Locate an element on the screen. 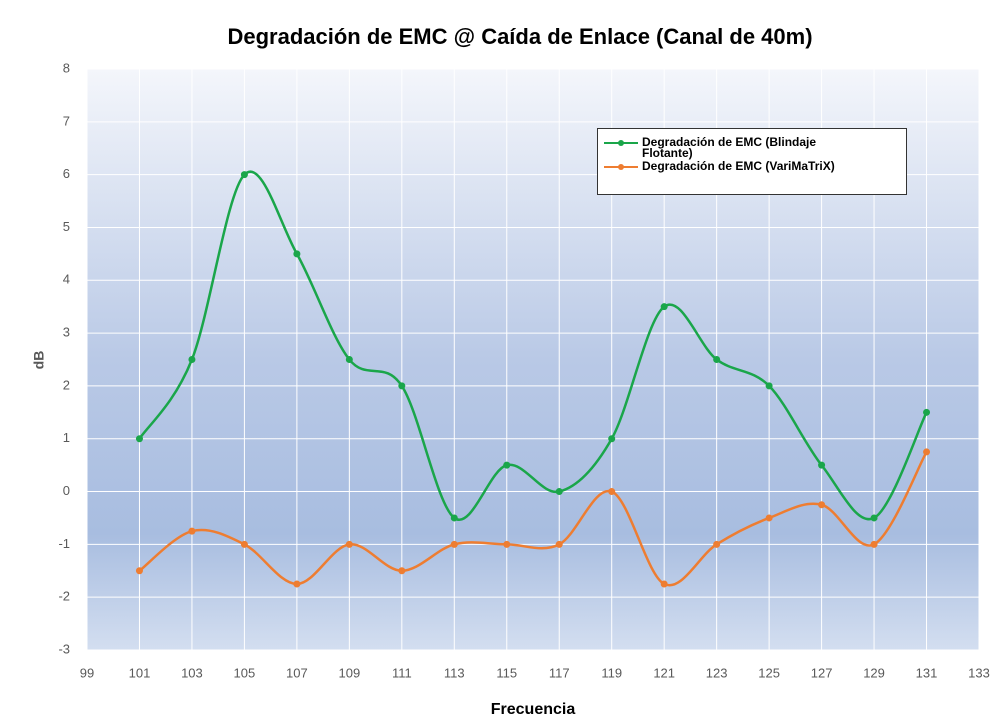 The height and width of the screenshot is (727, 994). y-tick-label: 4 is located at coordinates (66, 279).